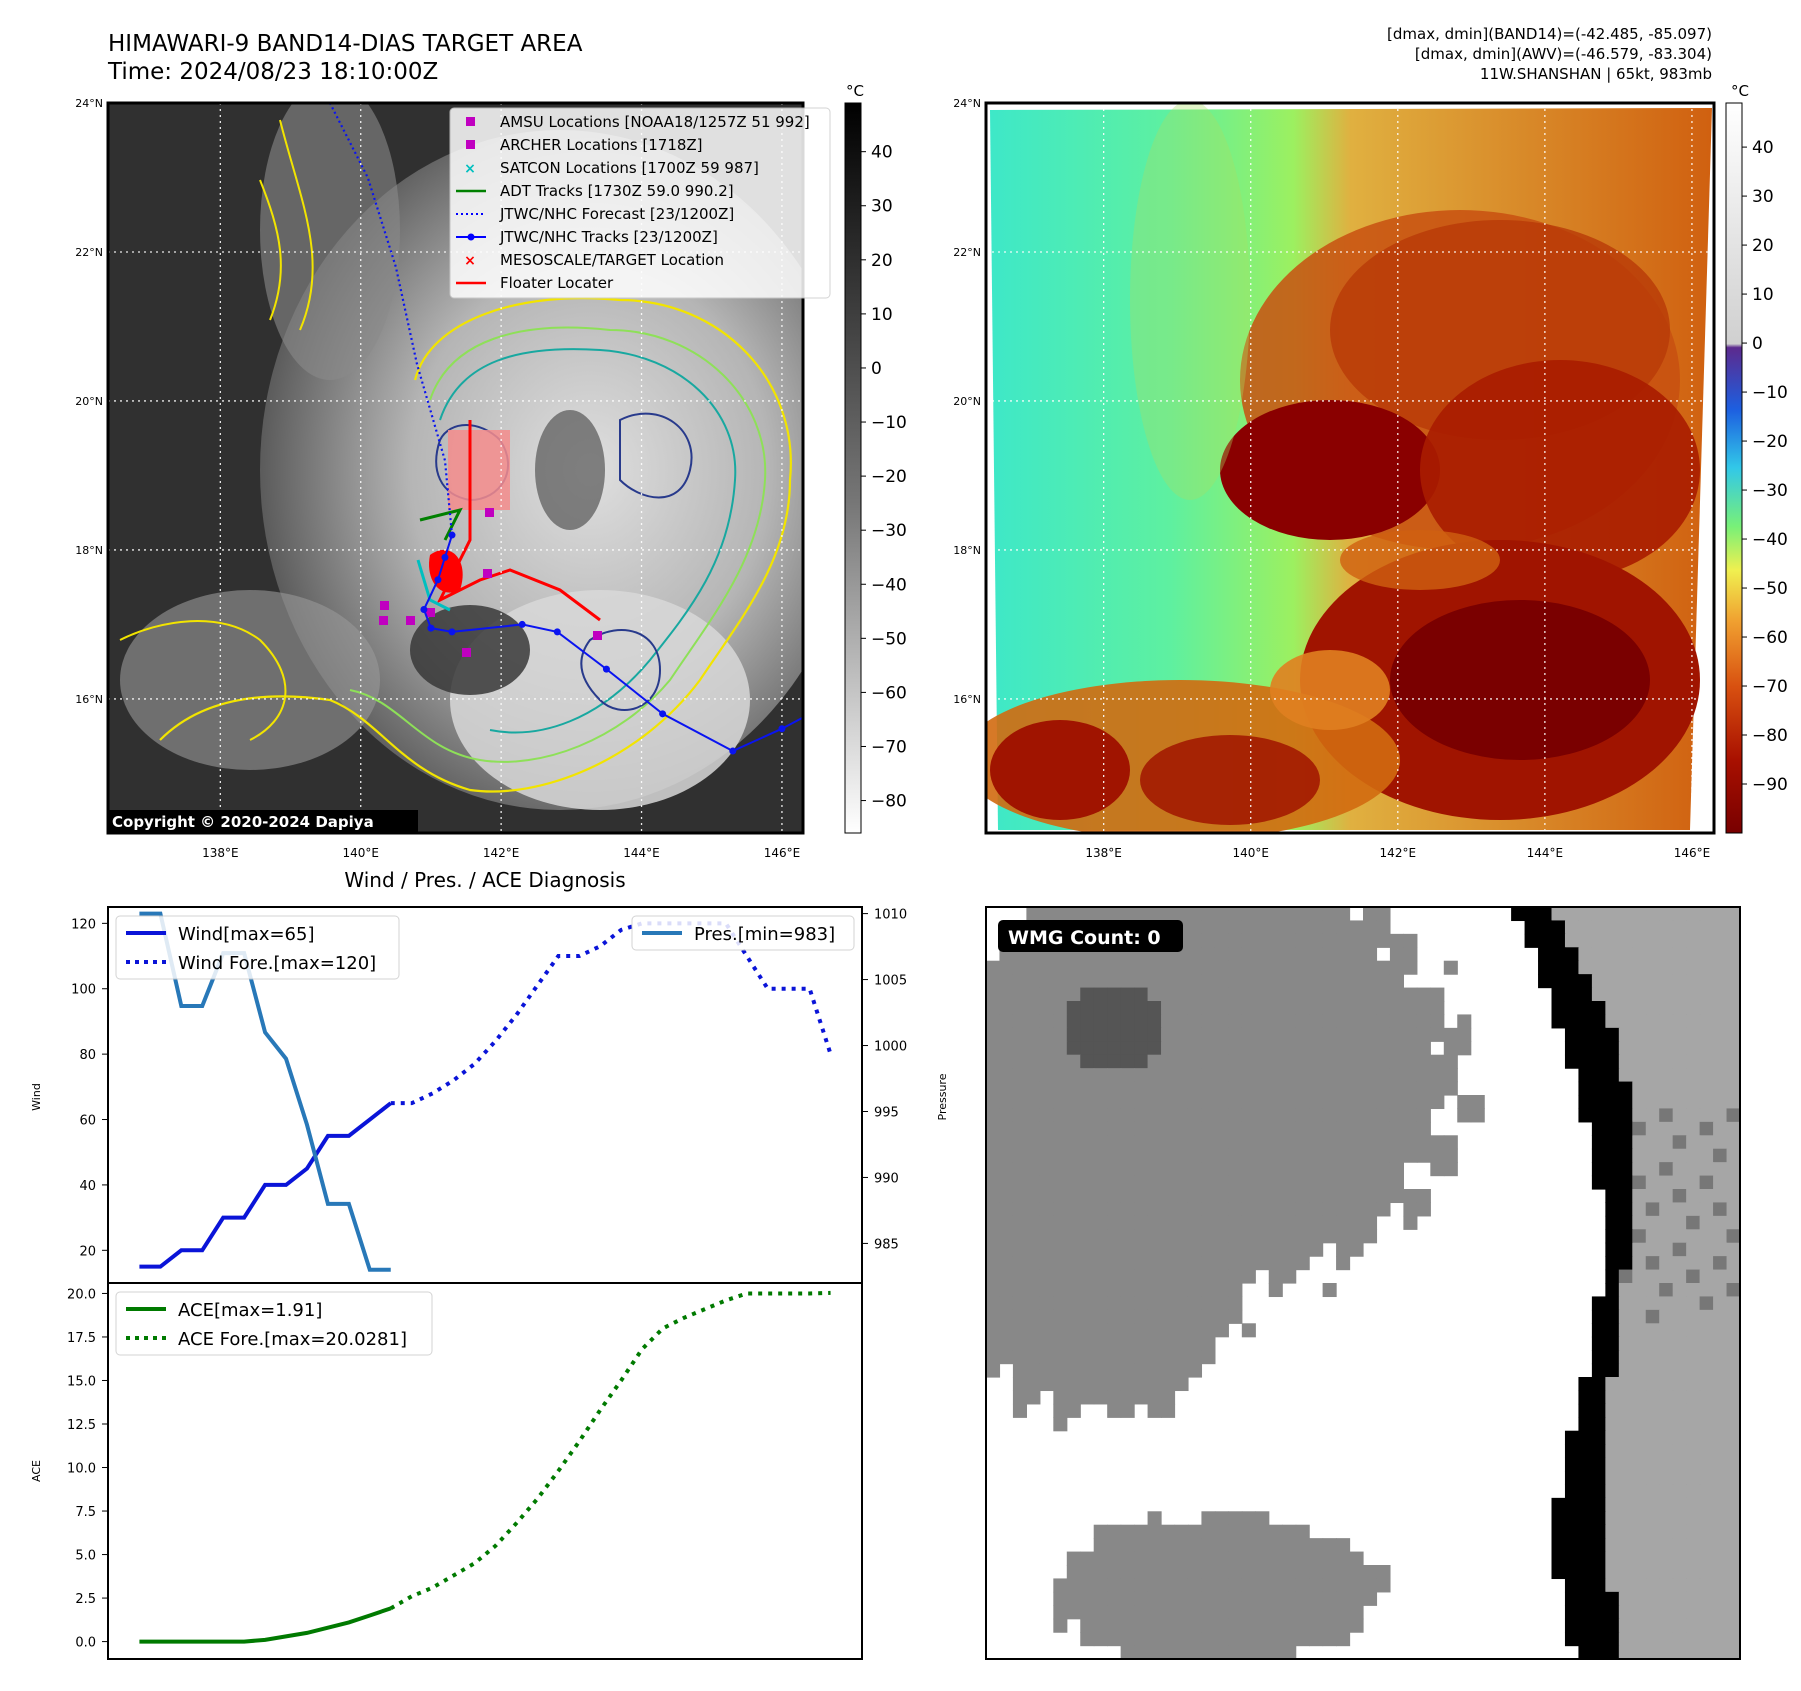  Describe the element at coordinates (243, 822) in the screenshot. I see `copyright-label: Copyright © 2020-2024 Dapiya` at that location.